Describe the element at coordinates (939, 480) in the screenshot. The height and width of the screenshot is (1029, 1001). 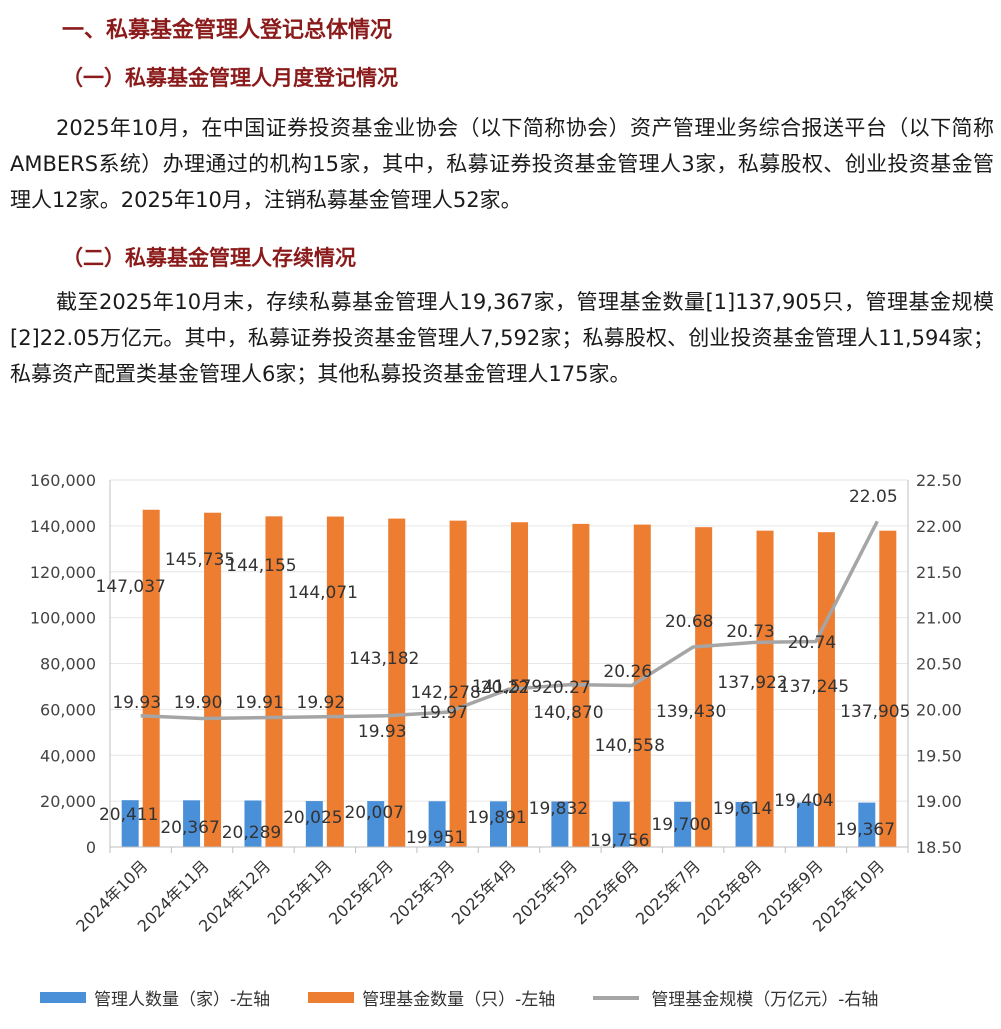
I see `right-axis-tick-label: 22.50` at that location.